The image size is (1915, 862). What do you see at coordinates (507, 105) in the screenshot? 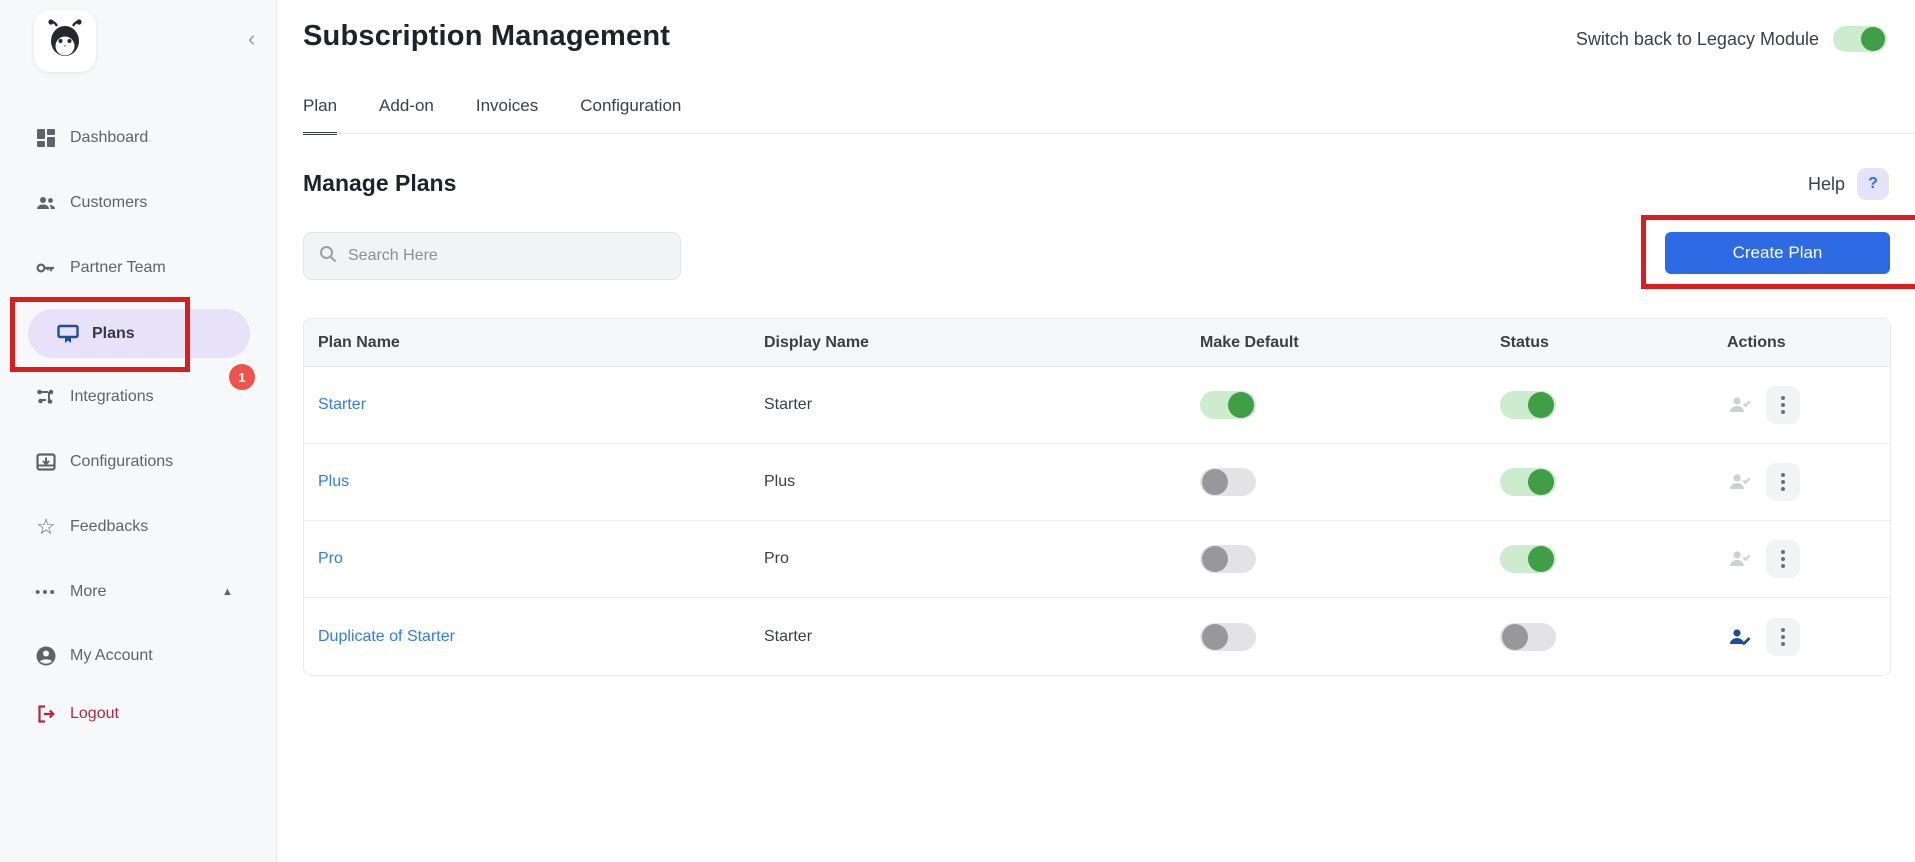
I see `tab-invoices: Invoices` at bounding box center [507, 105].